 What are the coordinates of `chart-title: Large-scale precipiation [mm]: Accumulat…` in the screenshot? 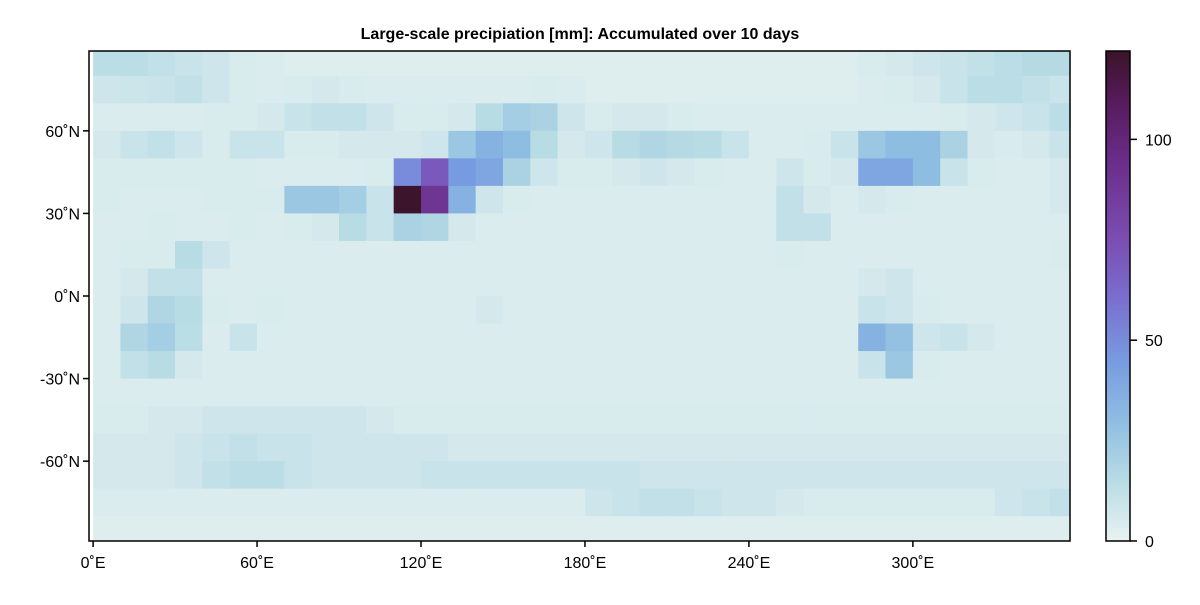 It's located at (580, 34).